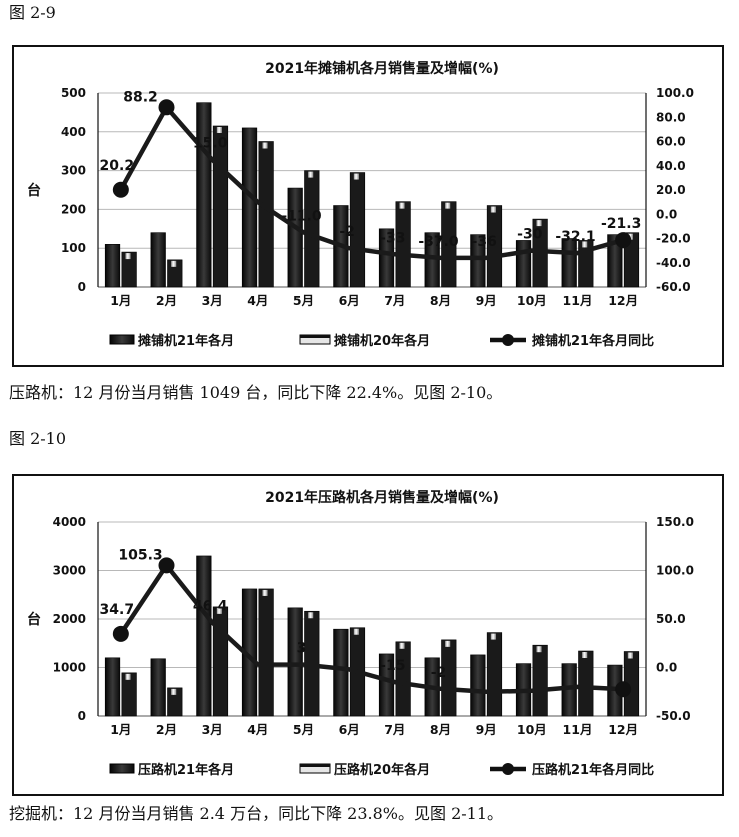 The height and width of the screenshot is (837, 739). Describe the element at coordinates (301, 216) in the screenshot. I see `yoy-data-label: -11.0` at that location.